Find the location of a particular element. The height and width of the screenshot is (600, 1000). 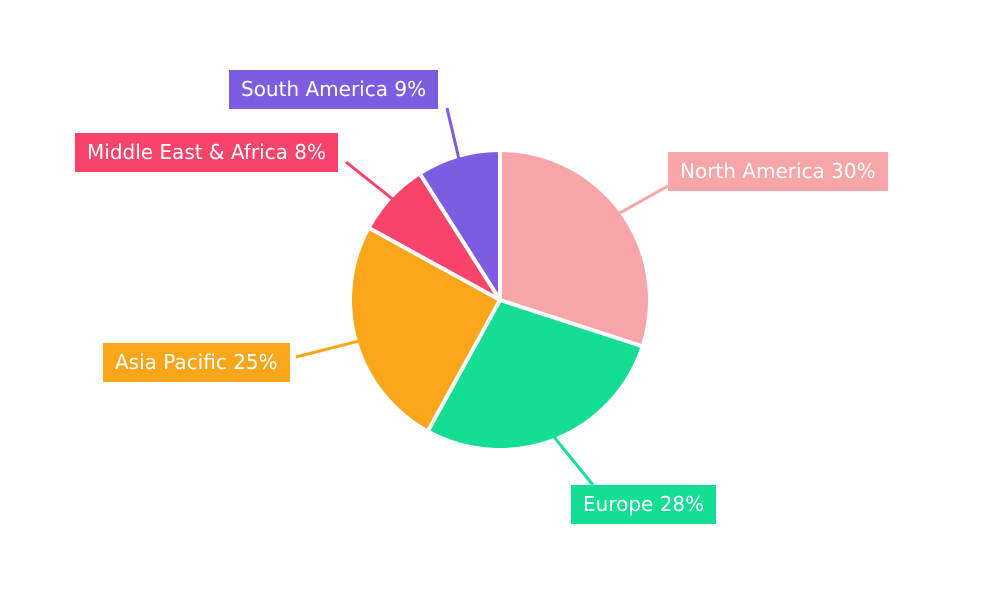

leader-line-middle-east-africa is located at coordinates (369, 180).